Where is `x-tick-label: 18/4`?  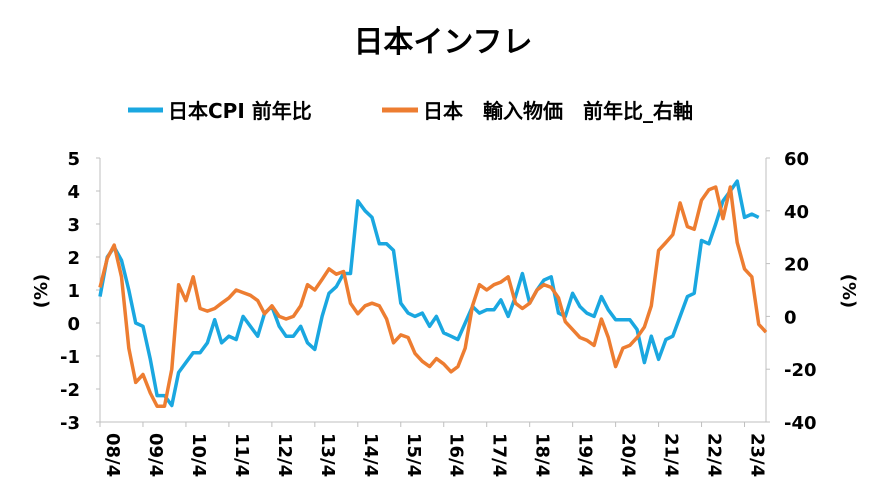 x-tick-label: 18/4 is located at coordinates (542, 455).